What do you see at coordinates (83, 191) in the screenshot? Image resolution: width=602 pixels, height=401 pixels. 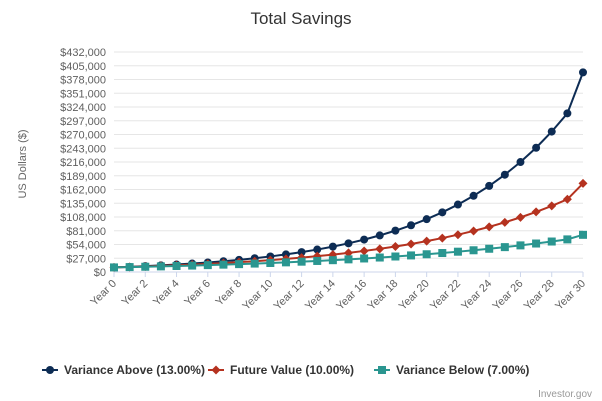 I see `y-tick-label: $162,000` at bounding box center [83, 191].